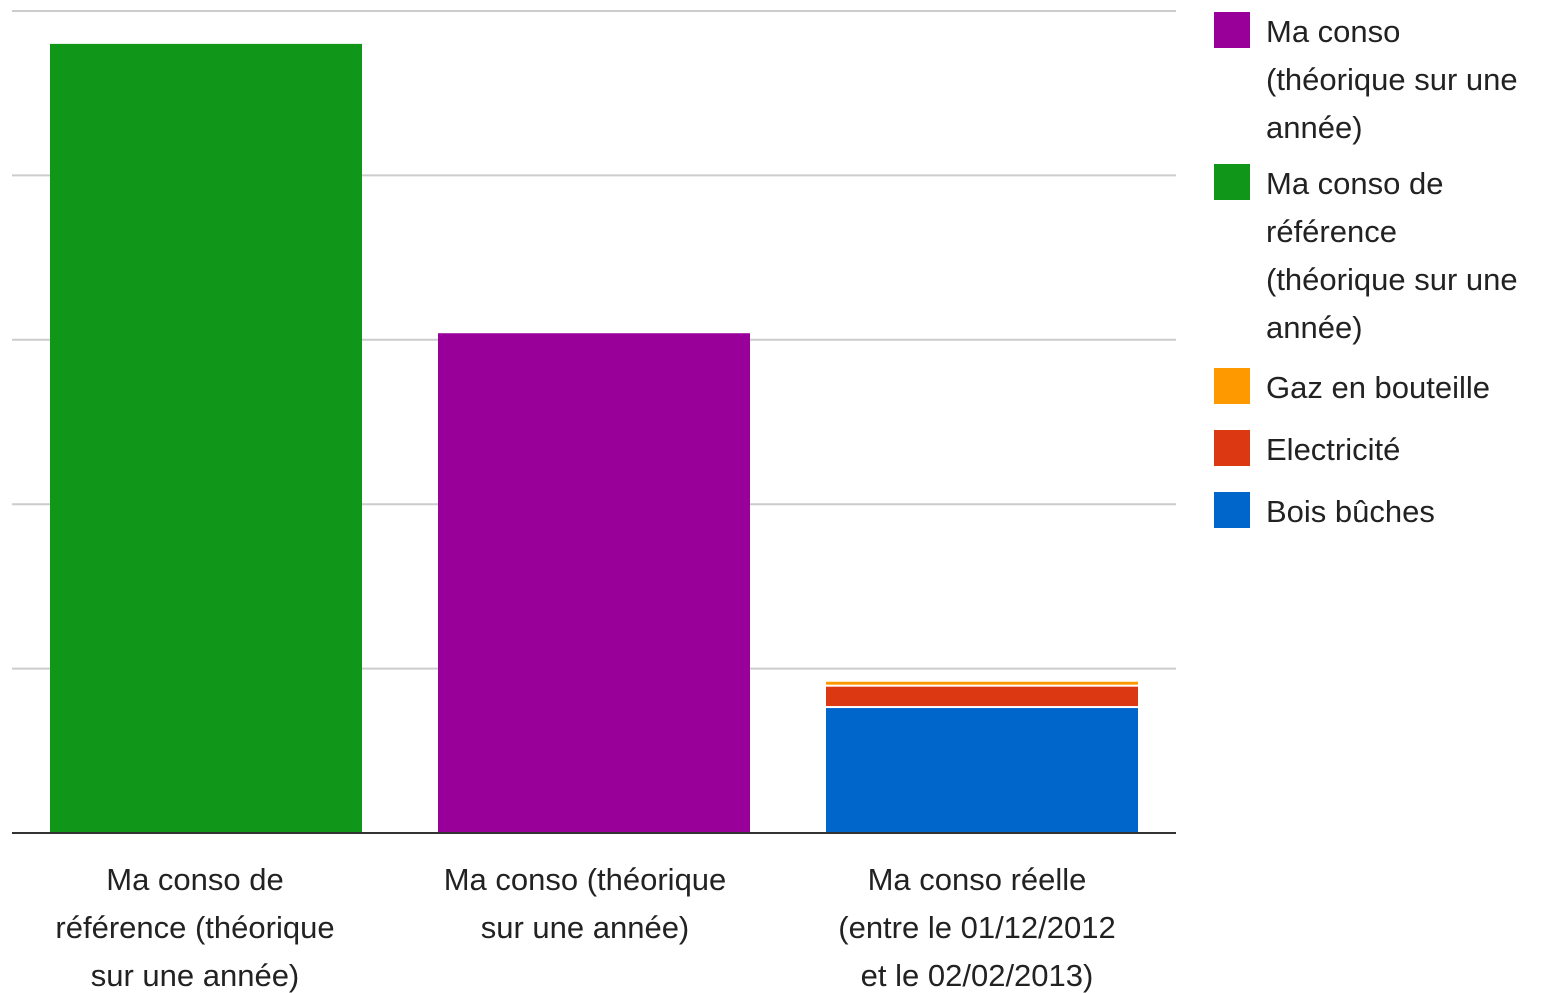 Image resolution: width=1547 pixels, height=993 pixels. Describe the element at coordinates (594, 583) in the screenshot. I see `bar-2-ma-conso-theorique-sur-une-annee` at that location.